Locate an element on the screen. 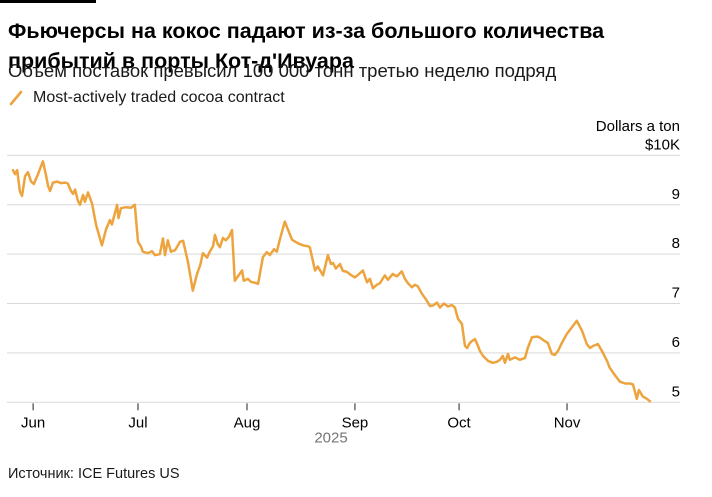 This screenshot has width=712, height=497. top-accent-bar is located at coordinates (48, 1).